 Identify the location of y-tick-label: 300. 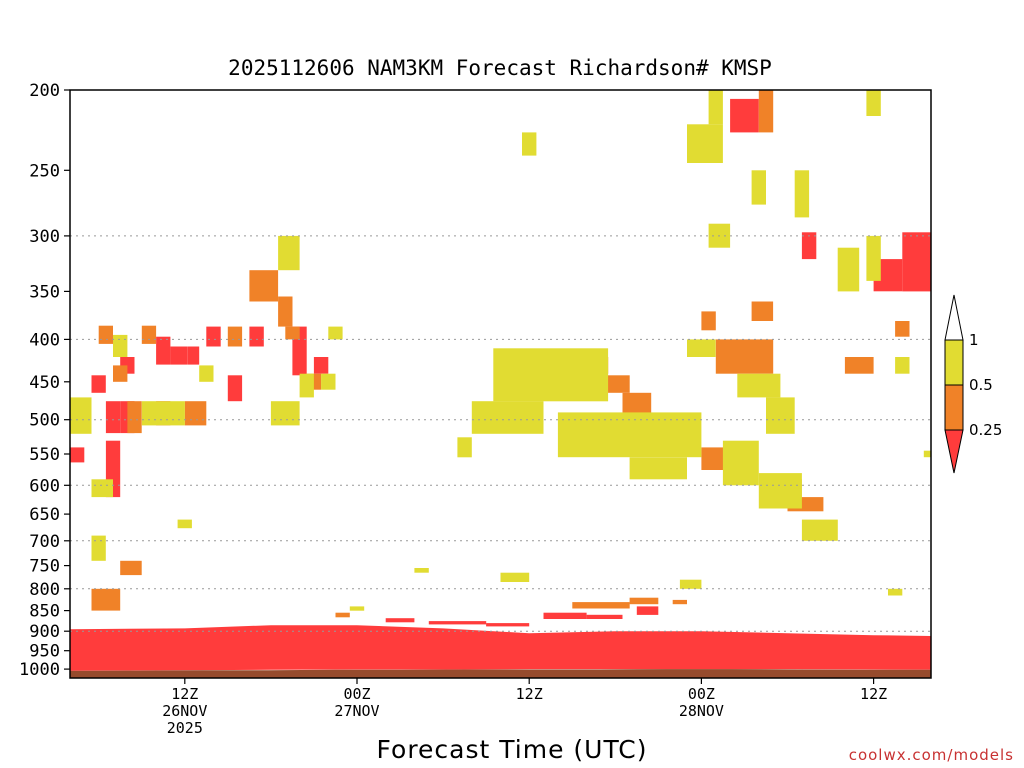
(44, 237).